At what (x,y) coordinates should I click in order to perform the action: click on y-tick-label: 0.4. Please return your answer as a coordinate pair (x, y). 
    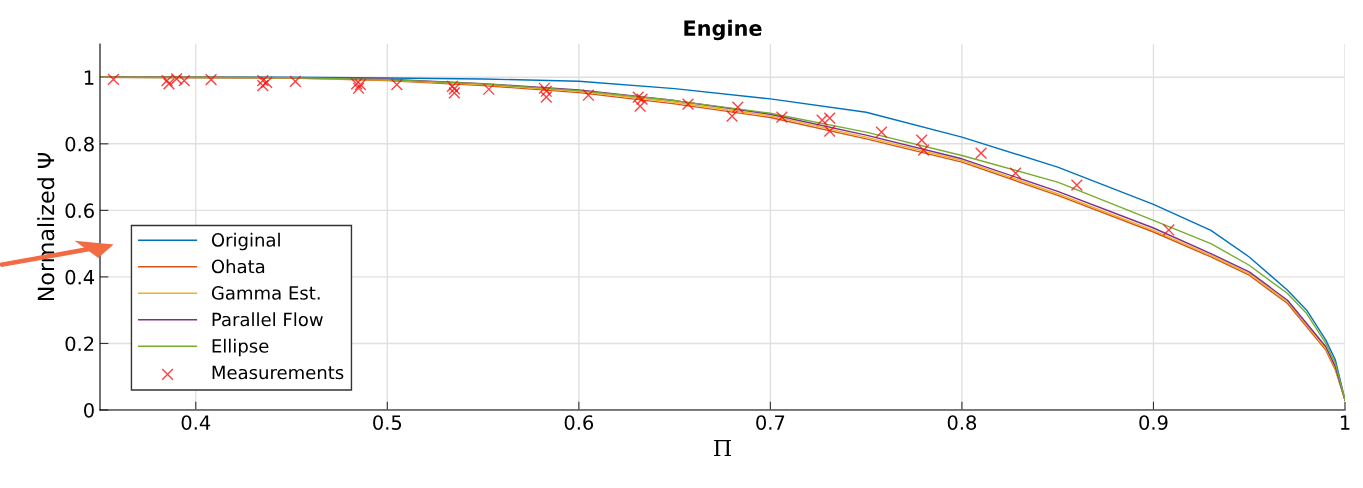
    Looking at the image, I should click on (80, 277).